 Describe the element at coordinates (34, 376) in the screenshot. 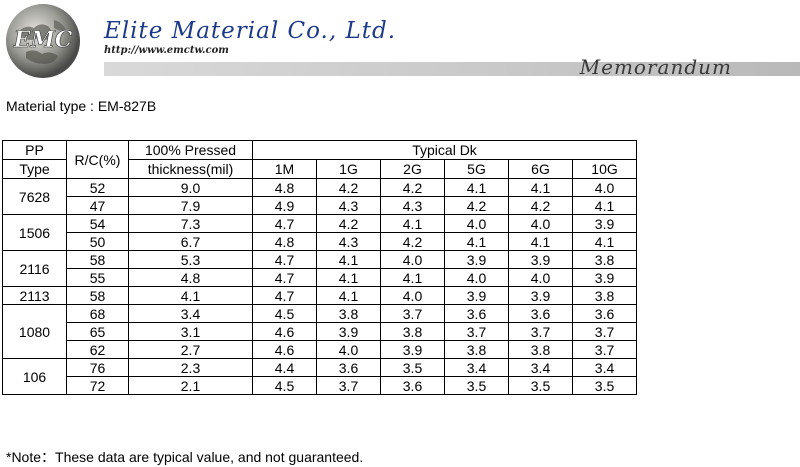

I see `pp-type-cell: 106` at that location.